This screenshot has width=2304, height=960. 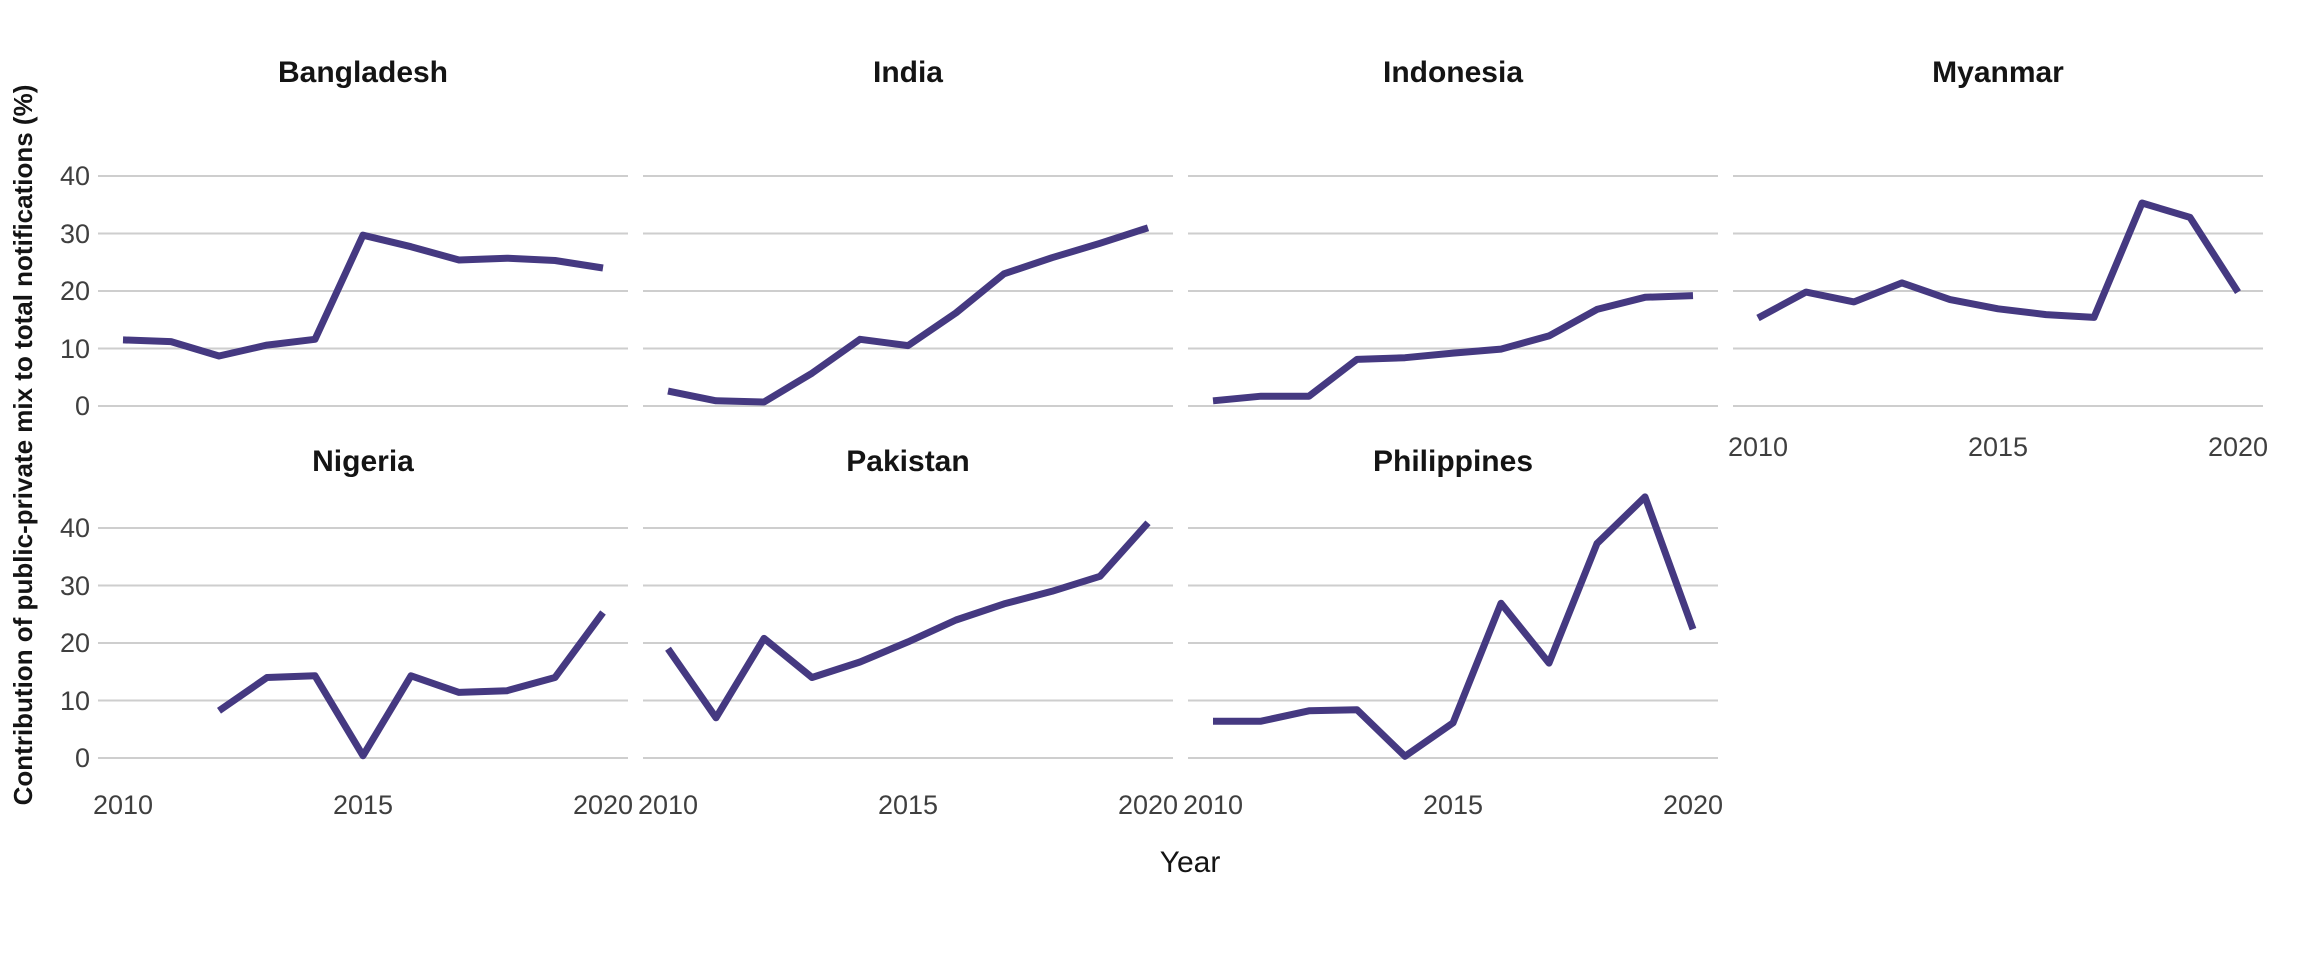 What do you see at coordinates (74, 528) in the screenshot?
I see `y-tick-label-row2-40: 40` at bounding box center [74, 528].